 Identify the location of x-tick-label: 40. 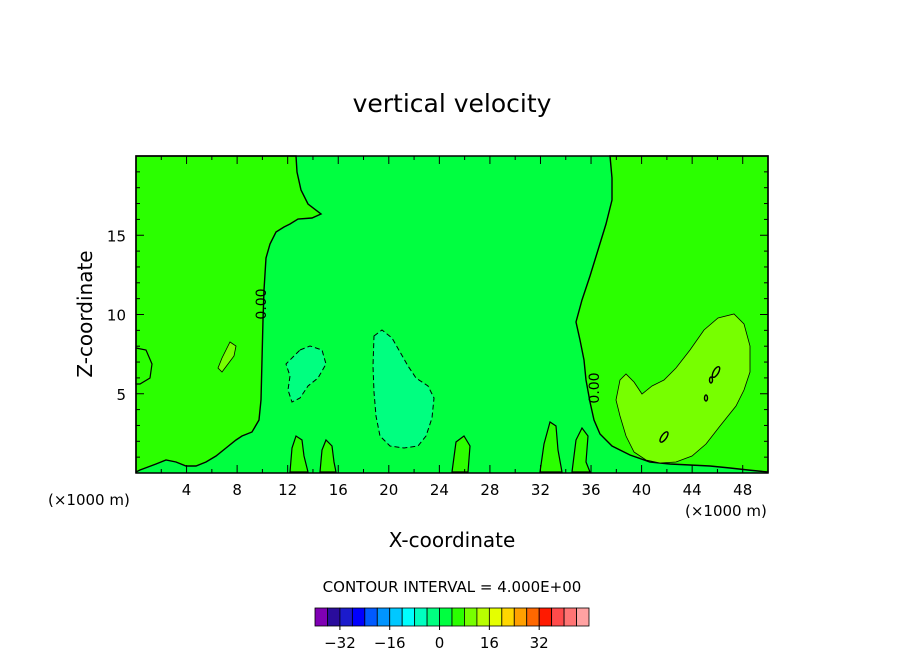
(641, 490).